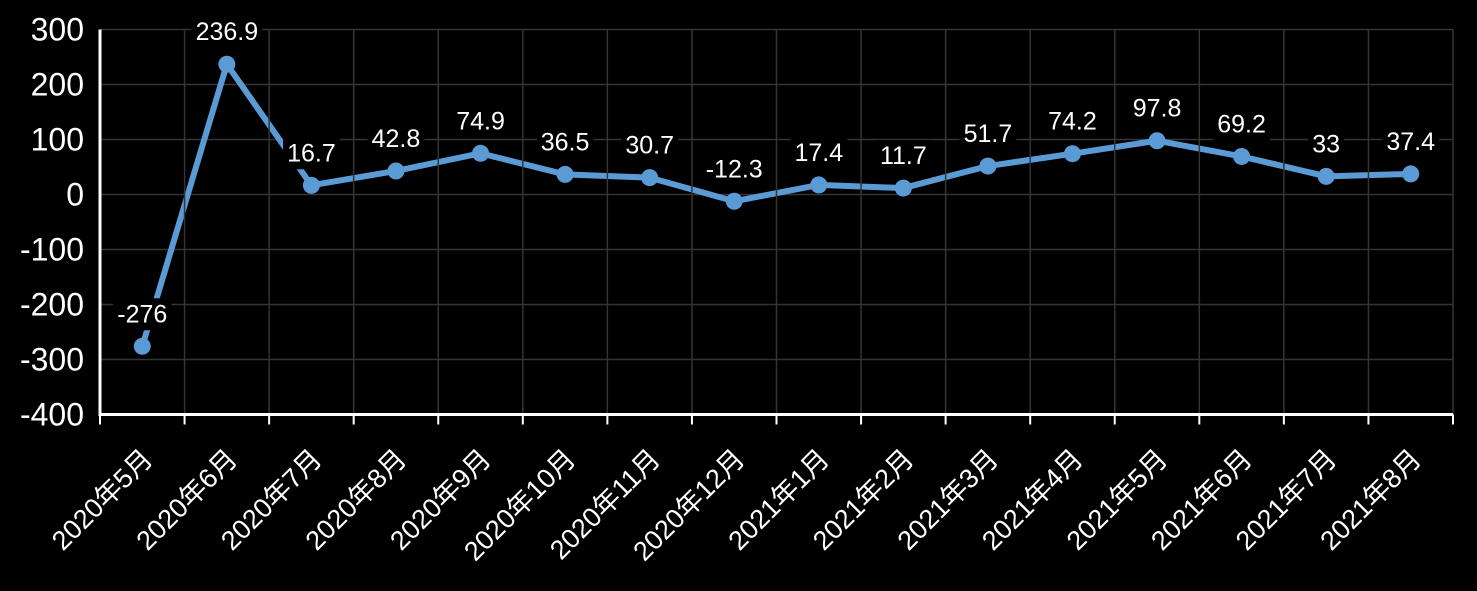 The width and height of the screenshot is (1477, 591). What do you see at coordinates (52, 250) in the screenshot?
I see `y-axis-label: -100` at bounding box center [52, 250].